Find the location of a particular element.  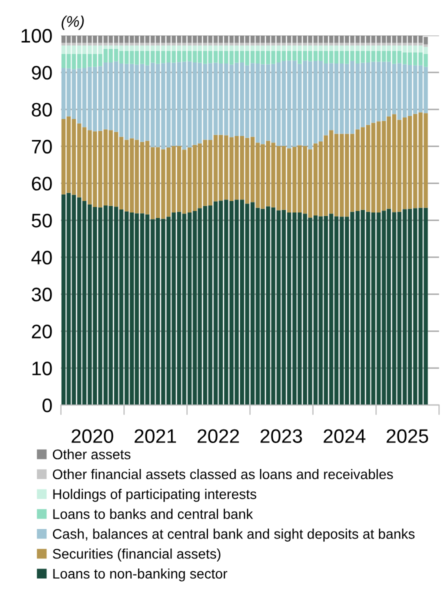

legend-label: Loans to non-banking sector is located at coordinates (140, 575).